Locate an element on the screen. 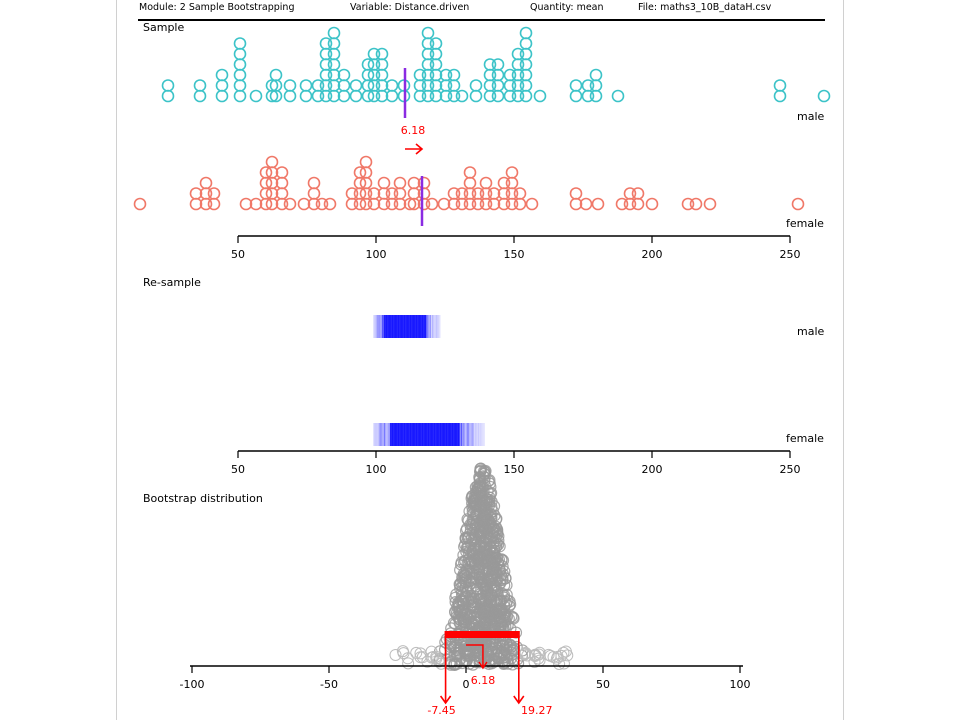  diff-tick-label: -100 is located at coordinates (192, 684).